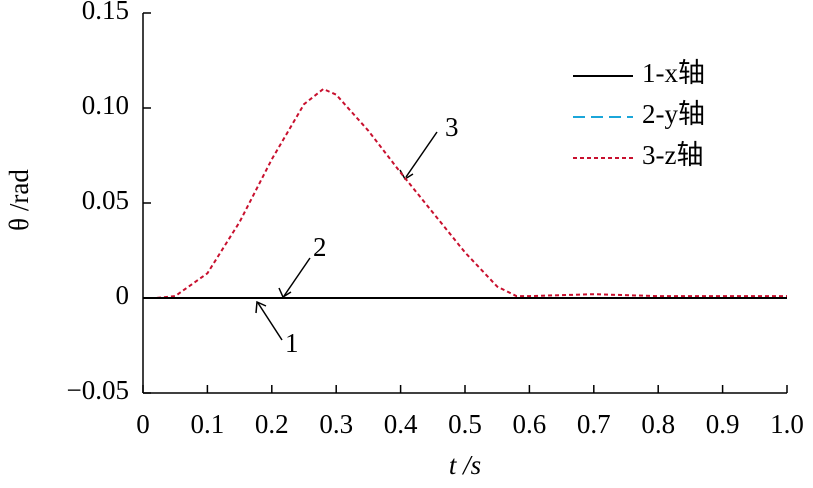  What do you see at coordinates (658, 424) in the screenshot?
I see `x-tick-label: 0.8` at bounding box center [658, 424].